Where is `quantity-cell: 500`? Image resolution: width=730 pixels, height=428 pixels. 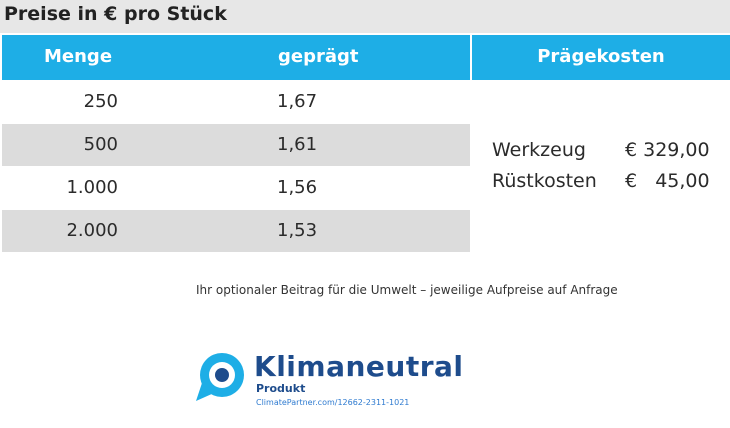
quantity-cell: 500 is located at coordinates (100, 144).